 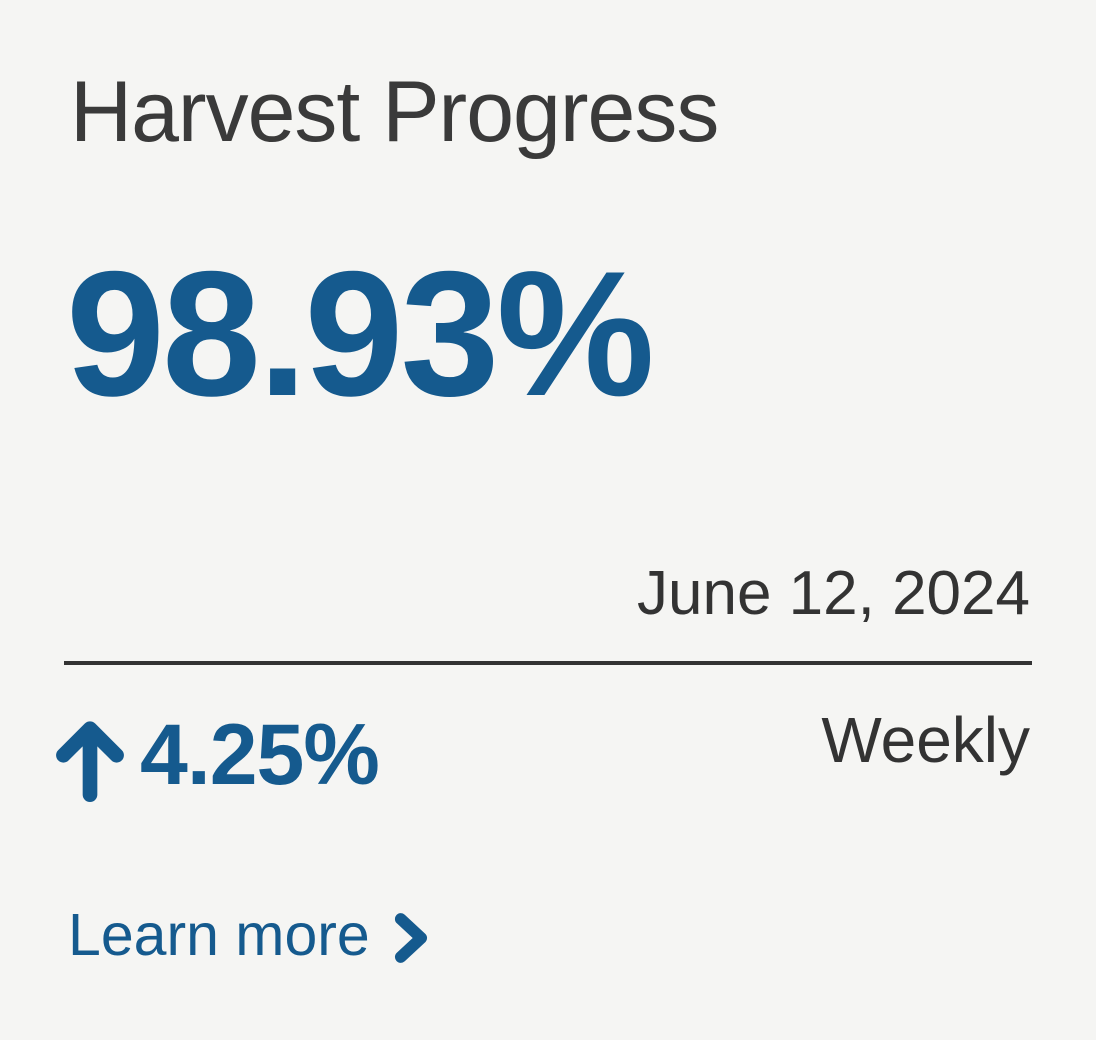 I want to click on metric-value: 98.93%, so click(x=360, y=333).